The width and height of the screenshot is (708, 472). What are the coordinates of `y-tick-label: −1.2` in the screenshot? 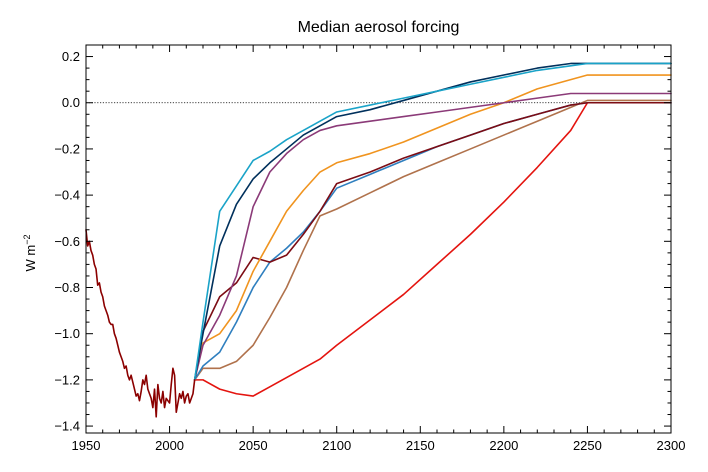 It's located at (67, 379).